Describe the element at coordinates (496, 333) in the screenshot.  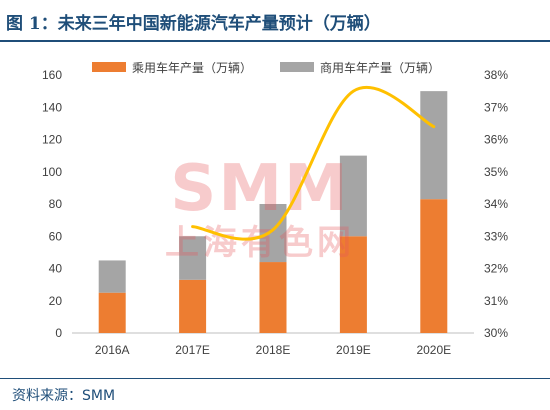
I see `y-right-tick-label: 30%` at that location.